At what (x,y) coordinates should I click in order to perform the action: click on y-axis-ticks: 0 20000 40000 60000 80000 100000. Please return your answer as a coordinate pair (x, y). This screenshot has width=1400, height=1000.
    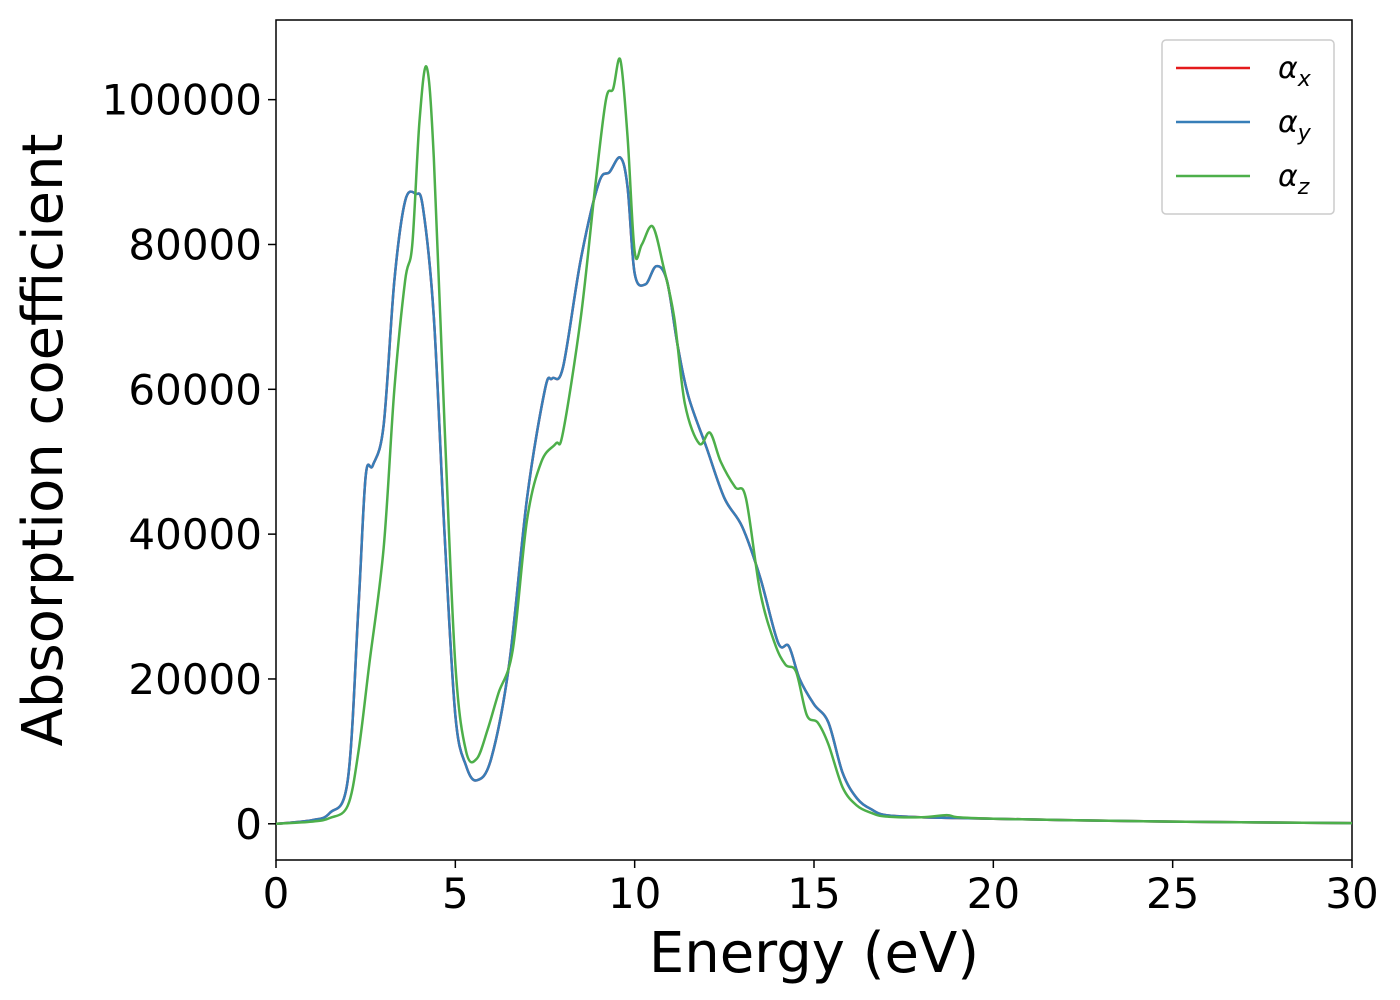
    Looking at the image, I should click on (189, 462).